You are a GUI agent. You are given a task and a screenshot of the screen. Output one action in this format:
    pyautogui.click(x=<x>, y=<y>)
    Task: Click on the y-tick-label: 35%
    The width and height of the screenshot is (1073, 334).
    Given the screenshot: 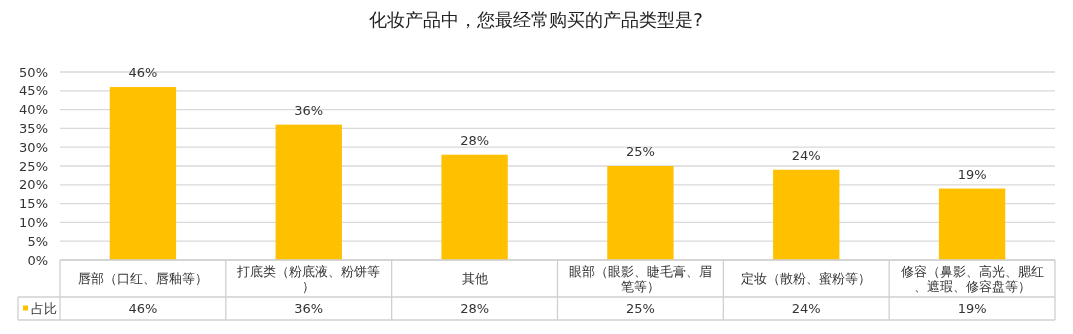 What is the action you would take?
    pyautogui.click(x=33, y=128)
    